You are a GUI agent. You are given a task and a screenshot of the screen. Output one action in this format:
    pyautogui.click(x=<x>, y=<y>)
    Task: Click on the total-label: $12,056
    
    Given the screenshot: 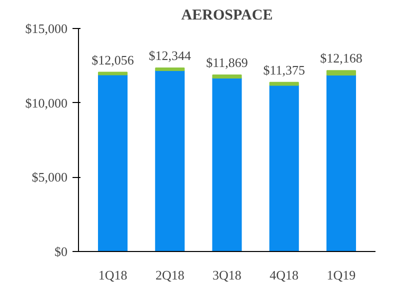 What is the action you would take?
    pyautogui.click(x=113, y=60)
    